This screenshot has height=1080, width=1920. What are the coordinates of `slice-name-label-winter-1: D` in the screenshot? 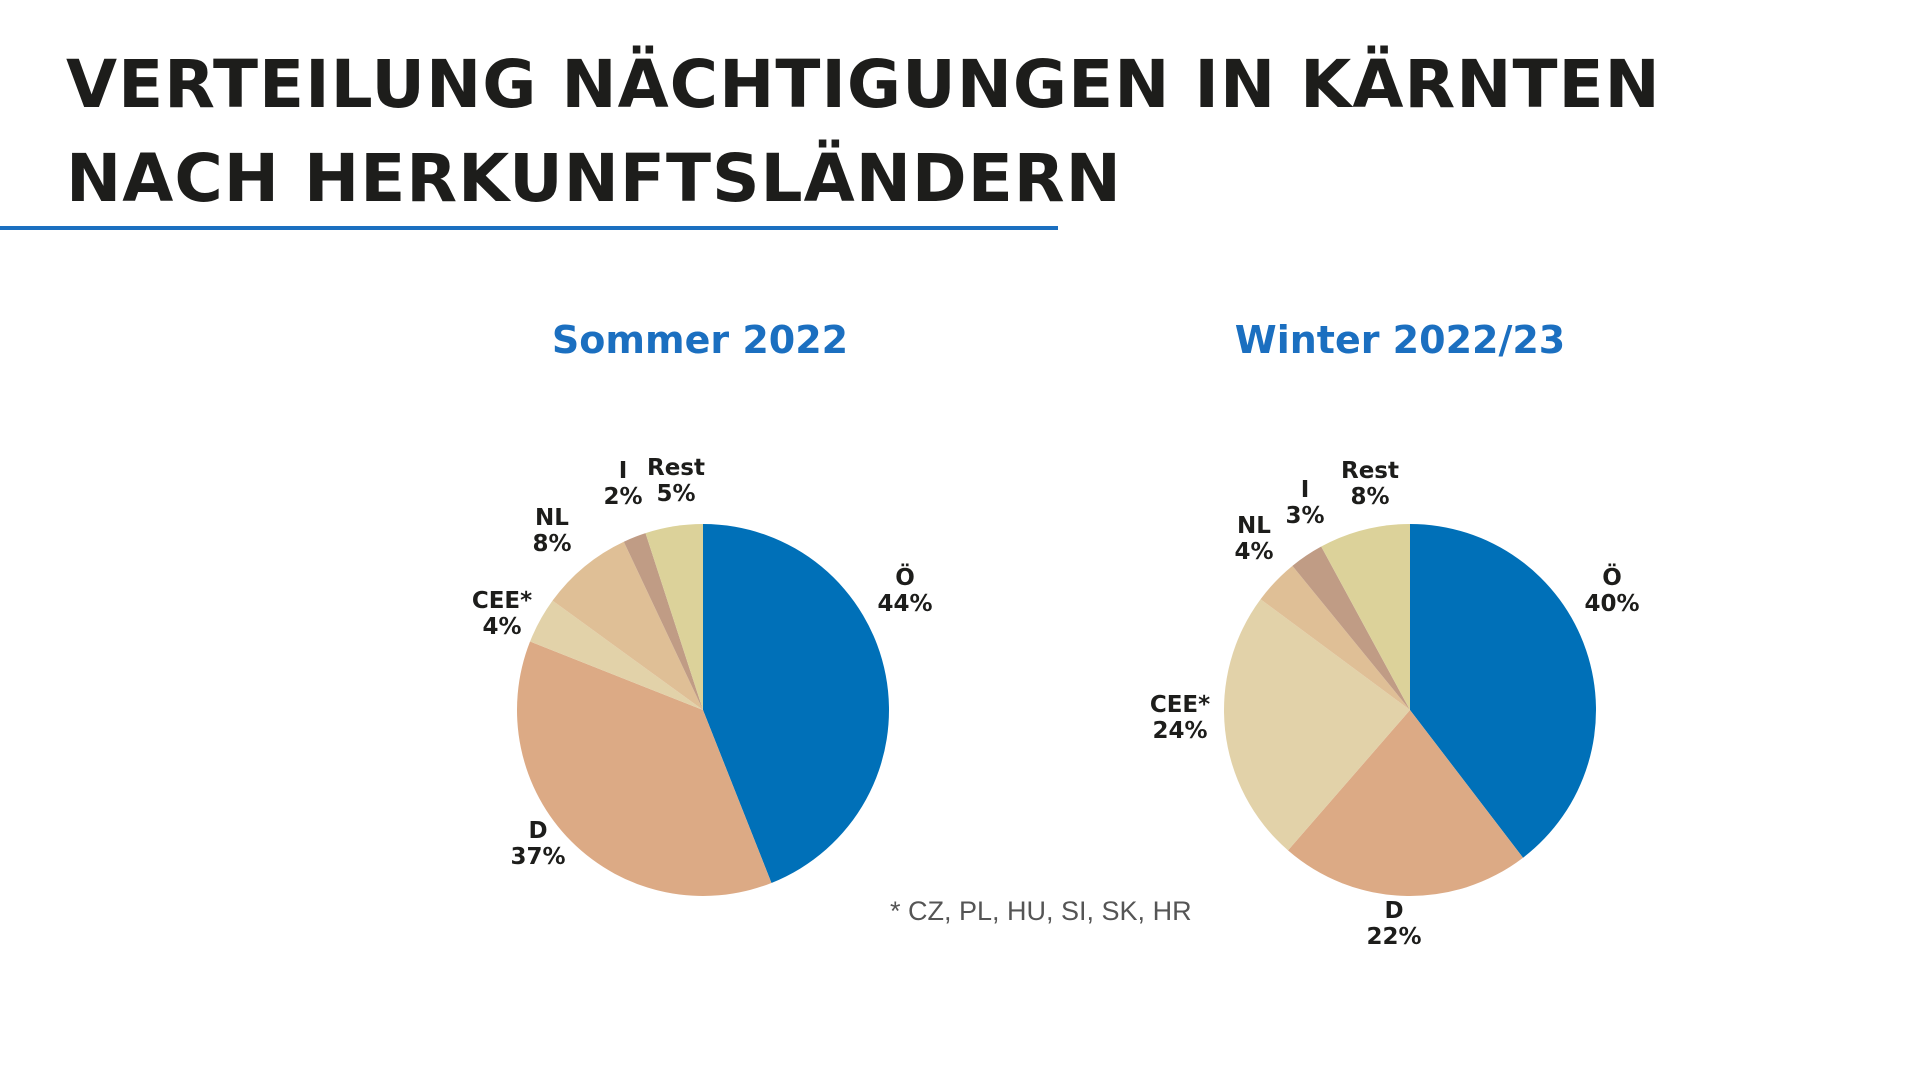 It's located at (1393, 911).